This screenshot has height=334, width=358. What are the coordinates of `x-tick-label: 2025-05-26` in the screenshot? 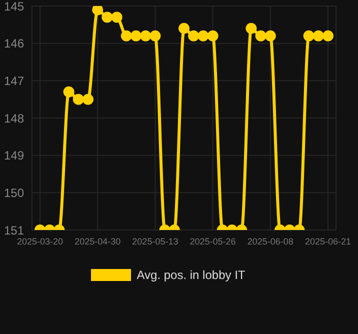 It's located at (213, 241).